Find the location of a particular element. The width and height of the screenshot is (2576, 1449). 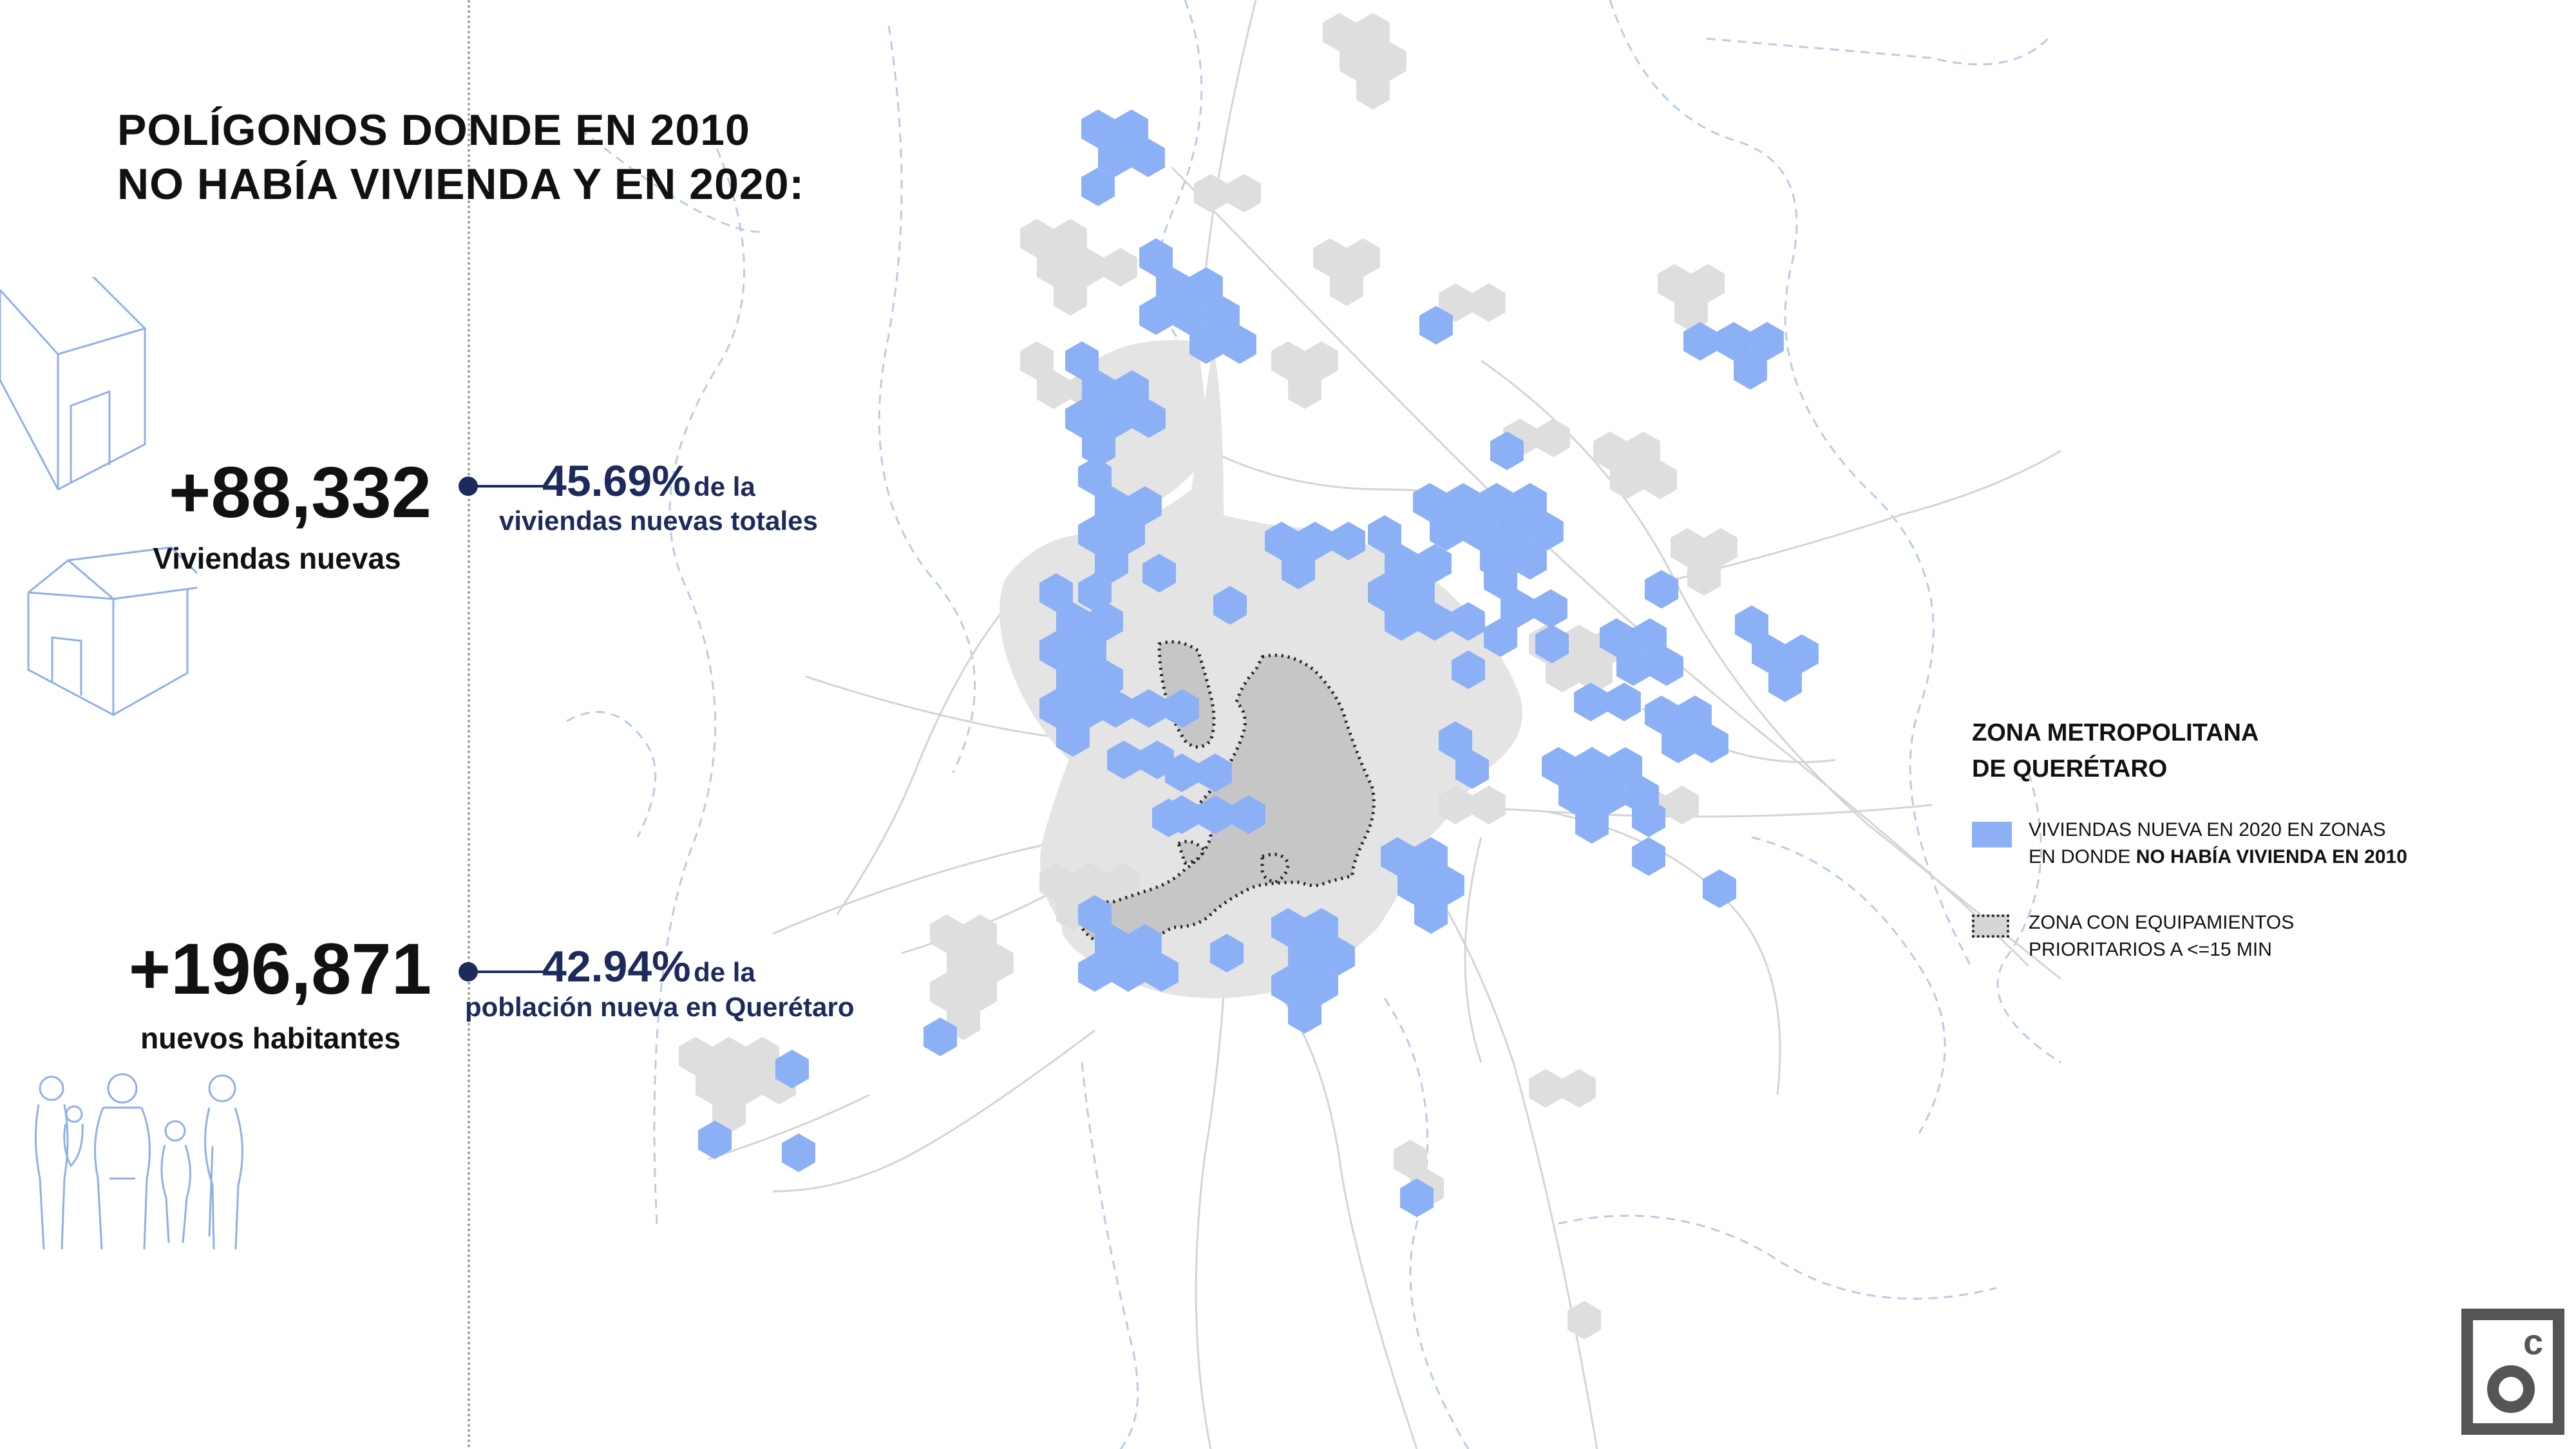

legend-new-housing-line-2-bold: NO HABÍA VIVIENDA EN 2010 is located at coordinates (2271, 856).